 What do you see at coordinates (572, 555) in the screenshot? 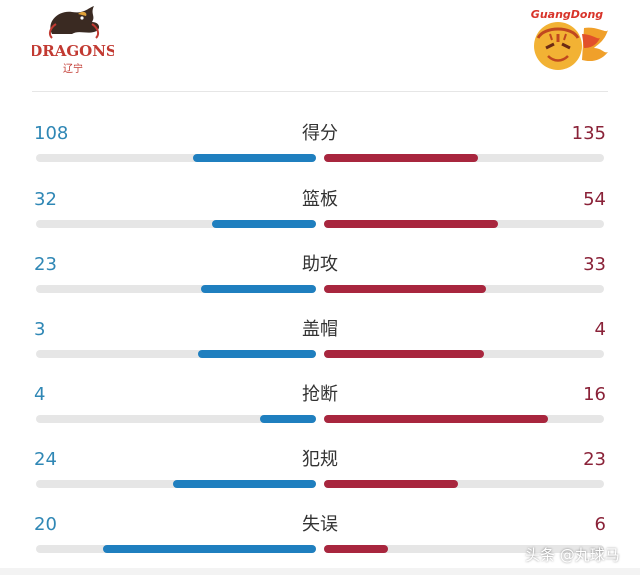
I see `watermark: 头条 @丸球马` at bounding box center [572, 555].